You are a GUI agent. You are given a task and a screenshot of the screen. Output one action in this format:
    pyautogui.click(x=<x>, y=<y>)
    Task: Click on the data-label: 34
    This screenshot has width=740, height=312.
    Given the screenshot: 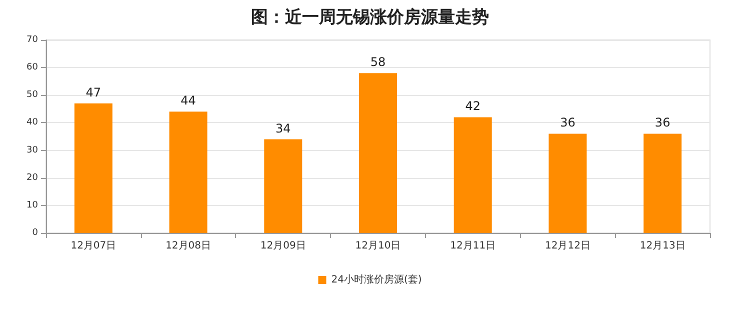 What is the action you would take?
    pyautogui.click(x=283, y=128)
    